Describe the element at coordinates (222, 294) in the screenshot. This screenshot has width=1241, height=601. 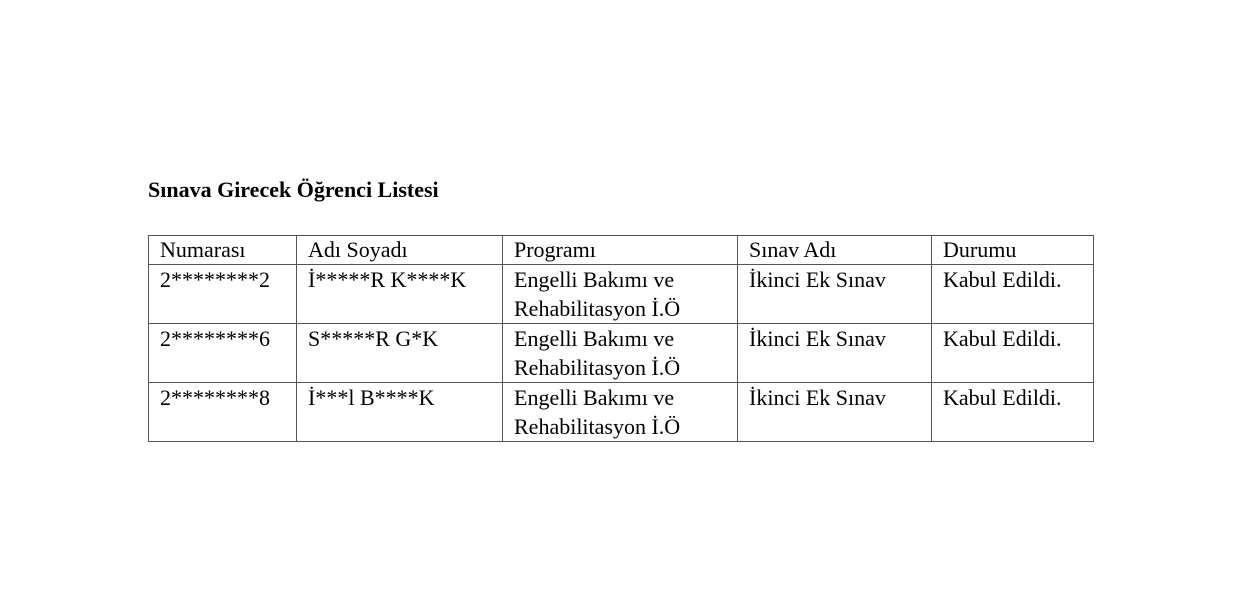
I see `cell-numara: 2********2` at that location.